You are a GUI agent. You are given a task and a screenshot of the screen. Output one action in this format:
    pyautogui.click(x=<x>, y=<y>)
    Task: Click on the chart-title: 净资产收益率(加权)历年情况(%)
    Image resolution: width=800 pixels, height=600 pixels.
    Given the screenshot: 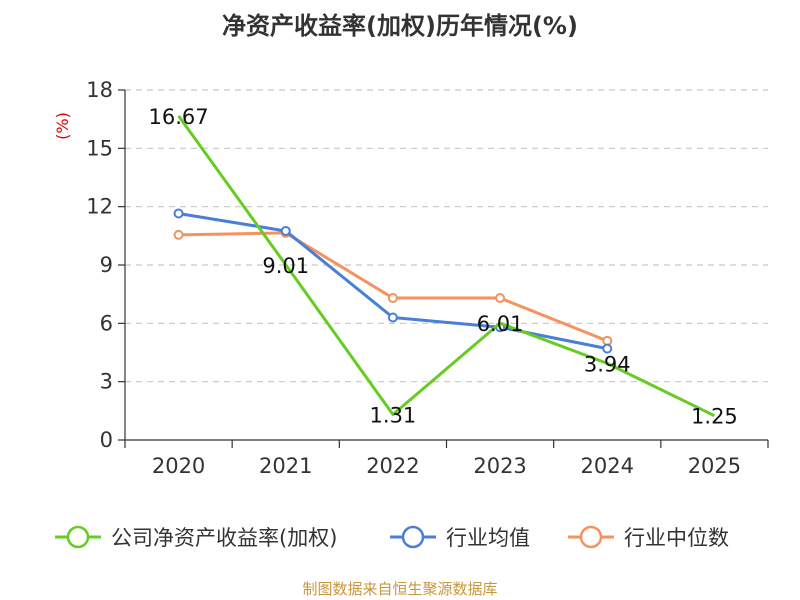 What is the action you would take?
    pyautogui.click(x=400, y=26)
    